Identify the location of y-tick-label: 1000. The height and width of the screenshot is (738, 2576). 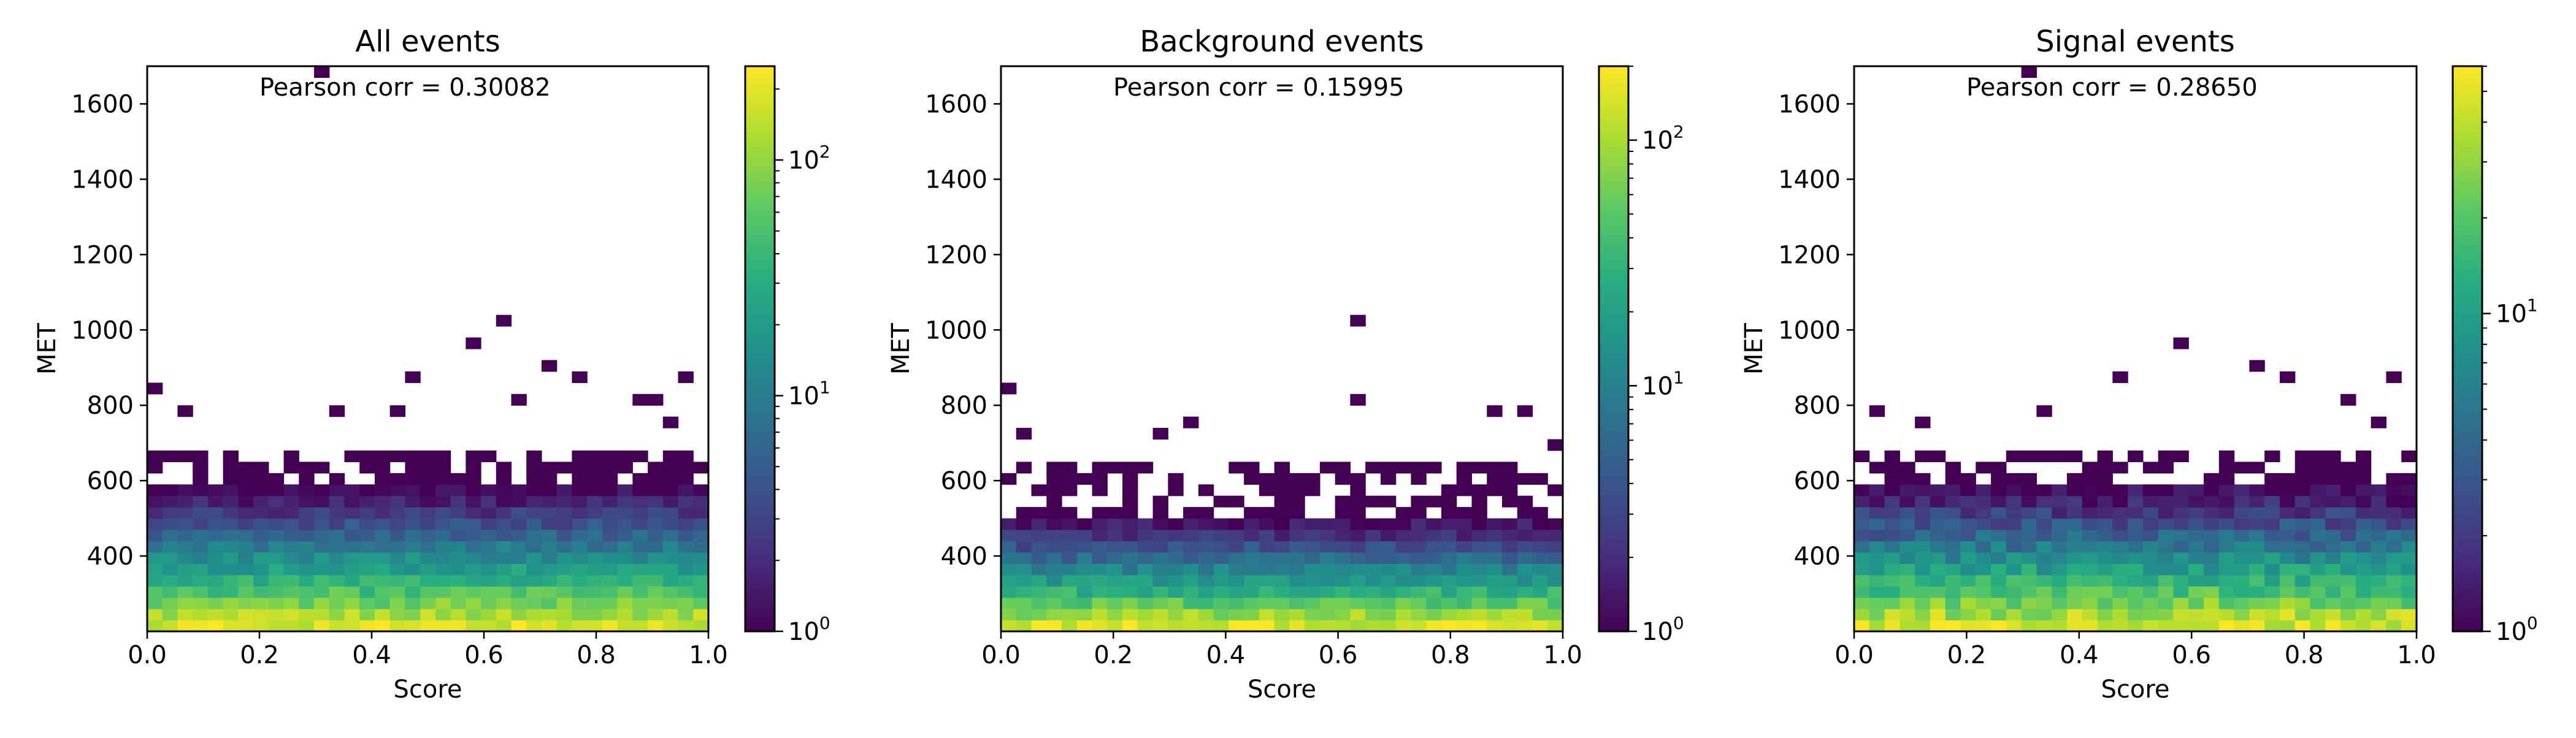
(102, 330).